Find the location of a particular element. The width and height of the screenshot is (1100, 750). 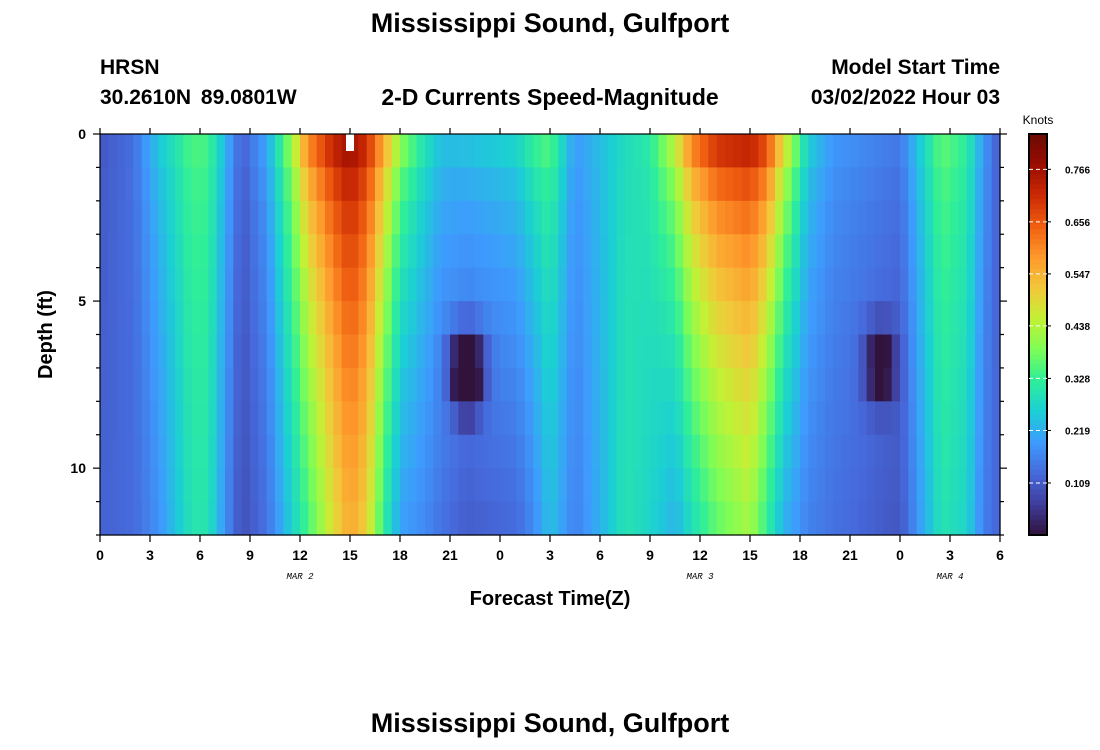

x-tick-label: 12 is located at coordinates (300, 555).